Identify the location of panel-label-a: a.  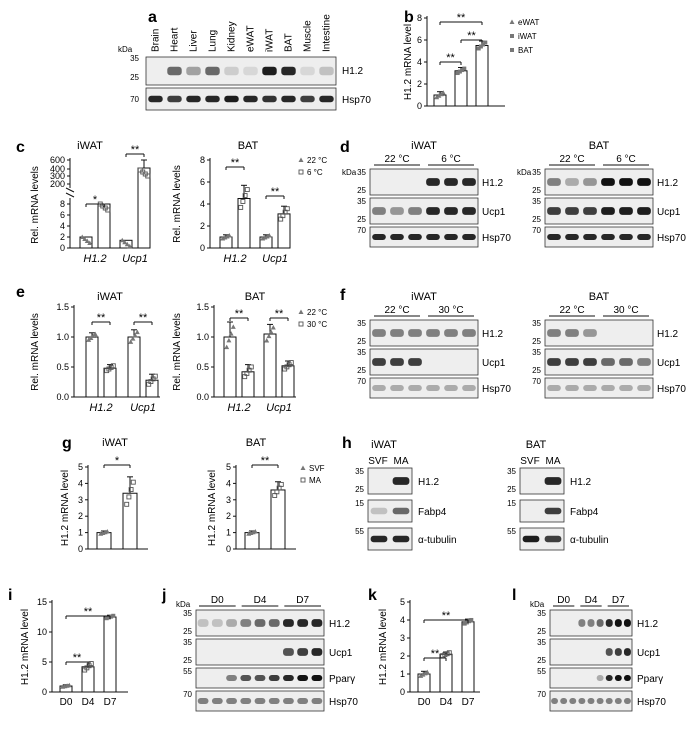
(152, 17).